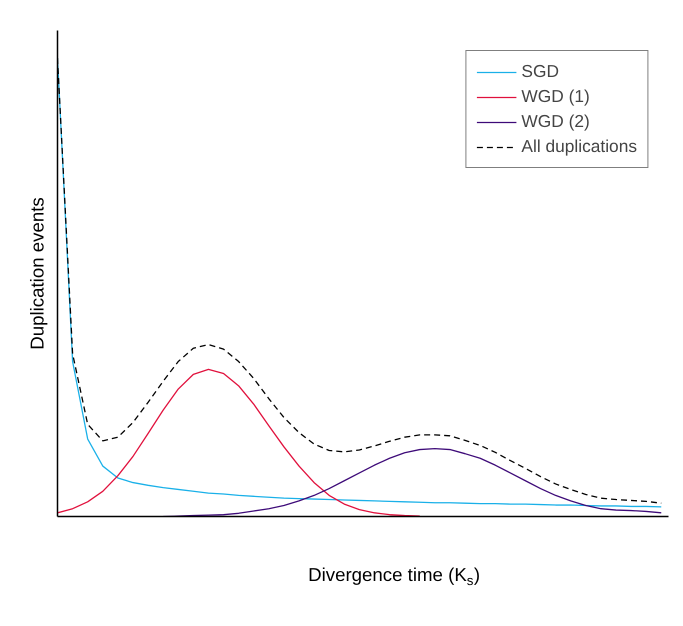 This screenshot has width=683, height=626. Describe the element at coordinates (555, 96) in the screenshot. I see `legend-label: WGD (1)` at that location.